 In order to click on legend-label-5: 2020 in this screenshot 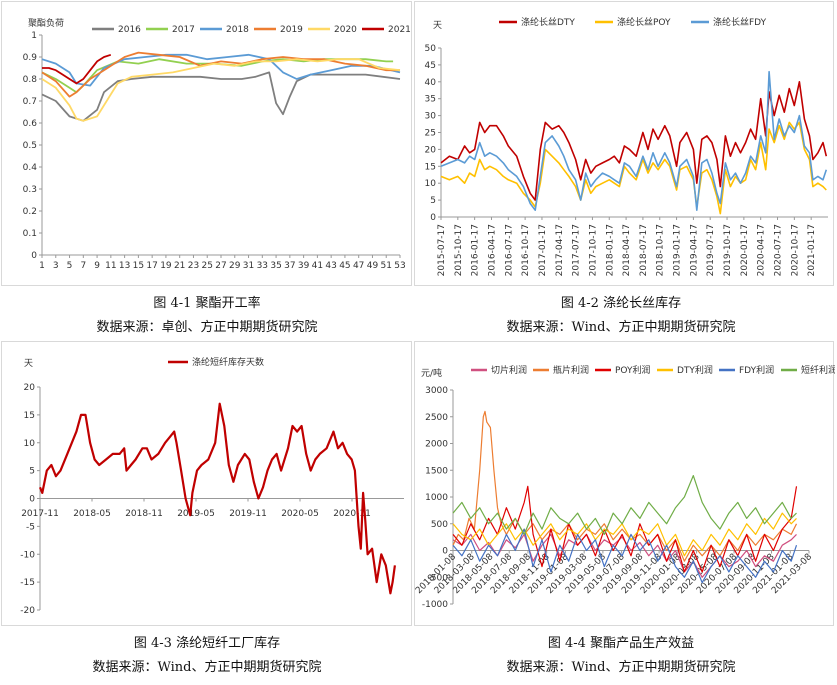, I will do `click(345, 30)`.